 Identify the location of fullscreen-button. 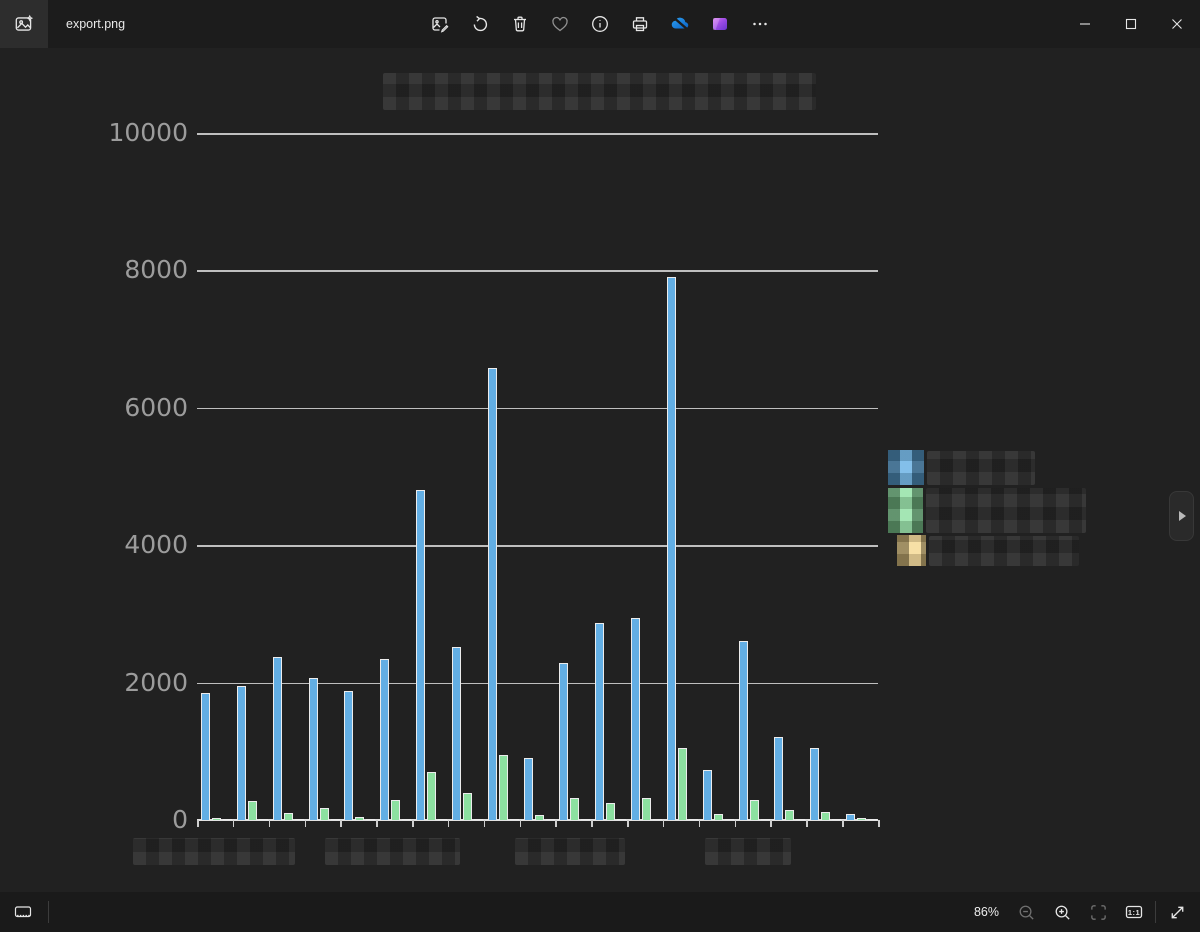
(1177, 912).